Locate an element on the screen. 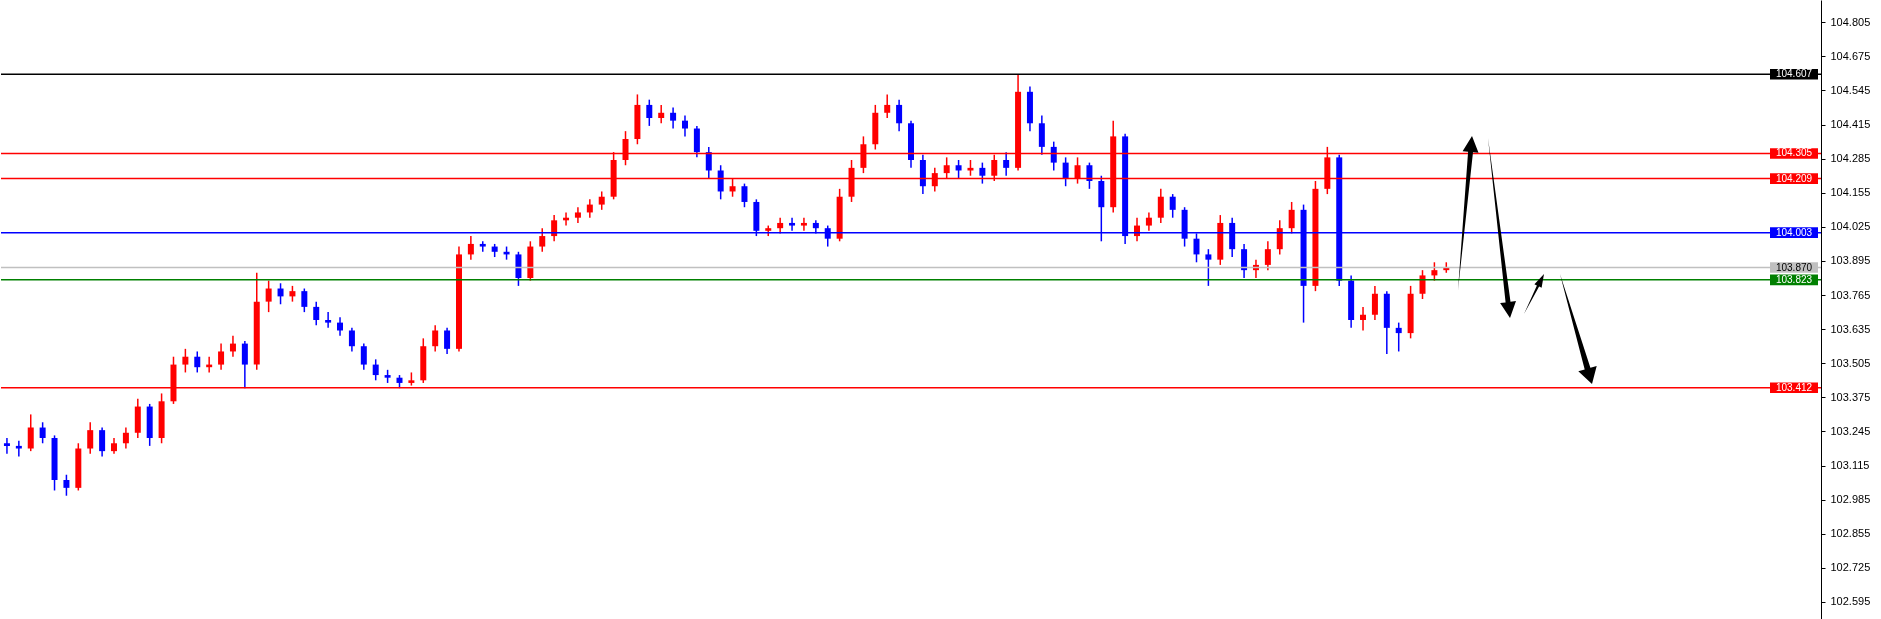 Image resolution: width=1881 pixels, height=619 pixels. y-tick-label: 104.155 is located at coordinates (1850, 192).